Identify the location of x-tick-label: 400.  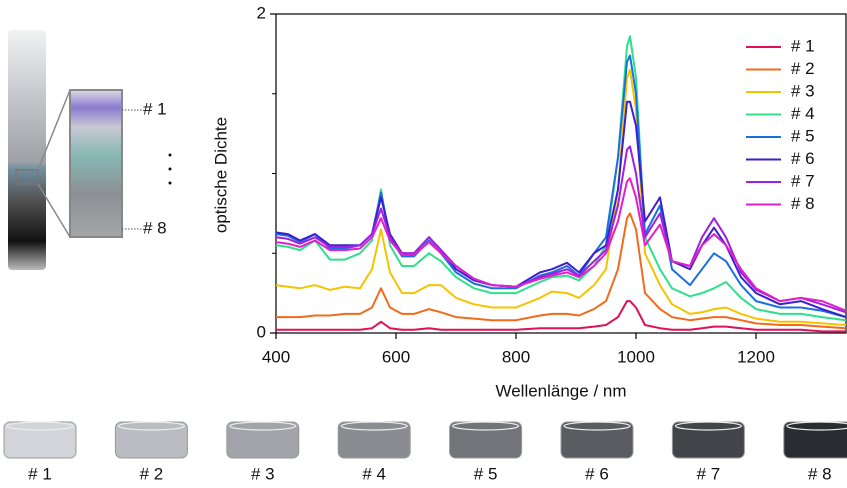
(276, 356).